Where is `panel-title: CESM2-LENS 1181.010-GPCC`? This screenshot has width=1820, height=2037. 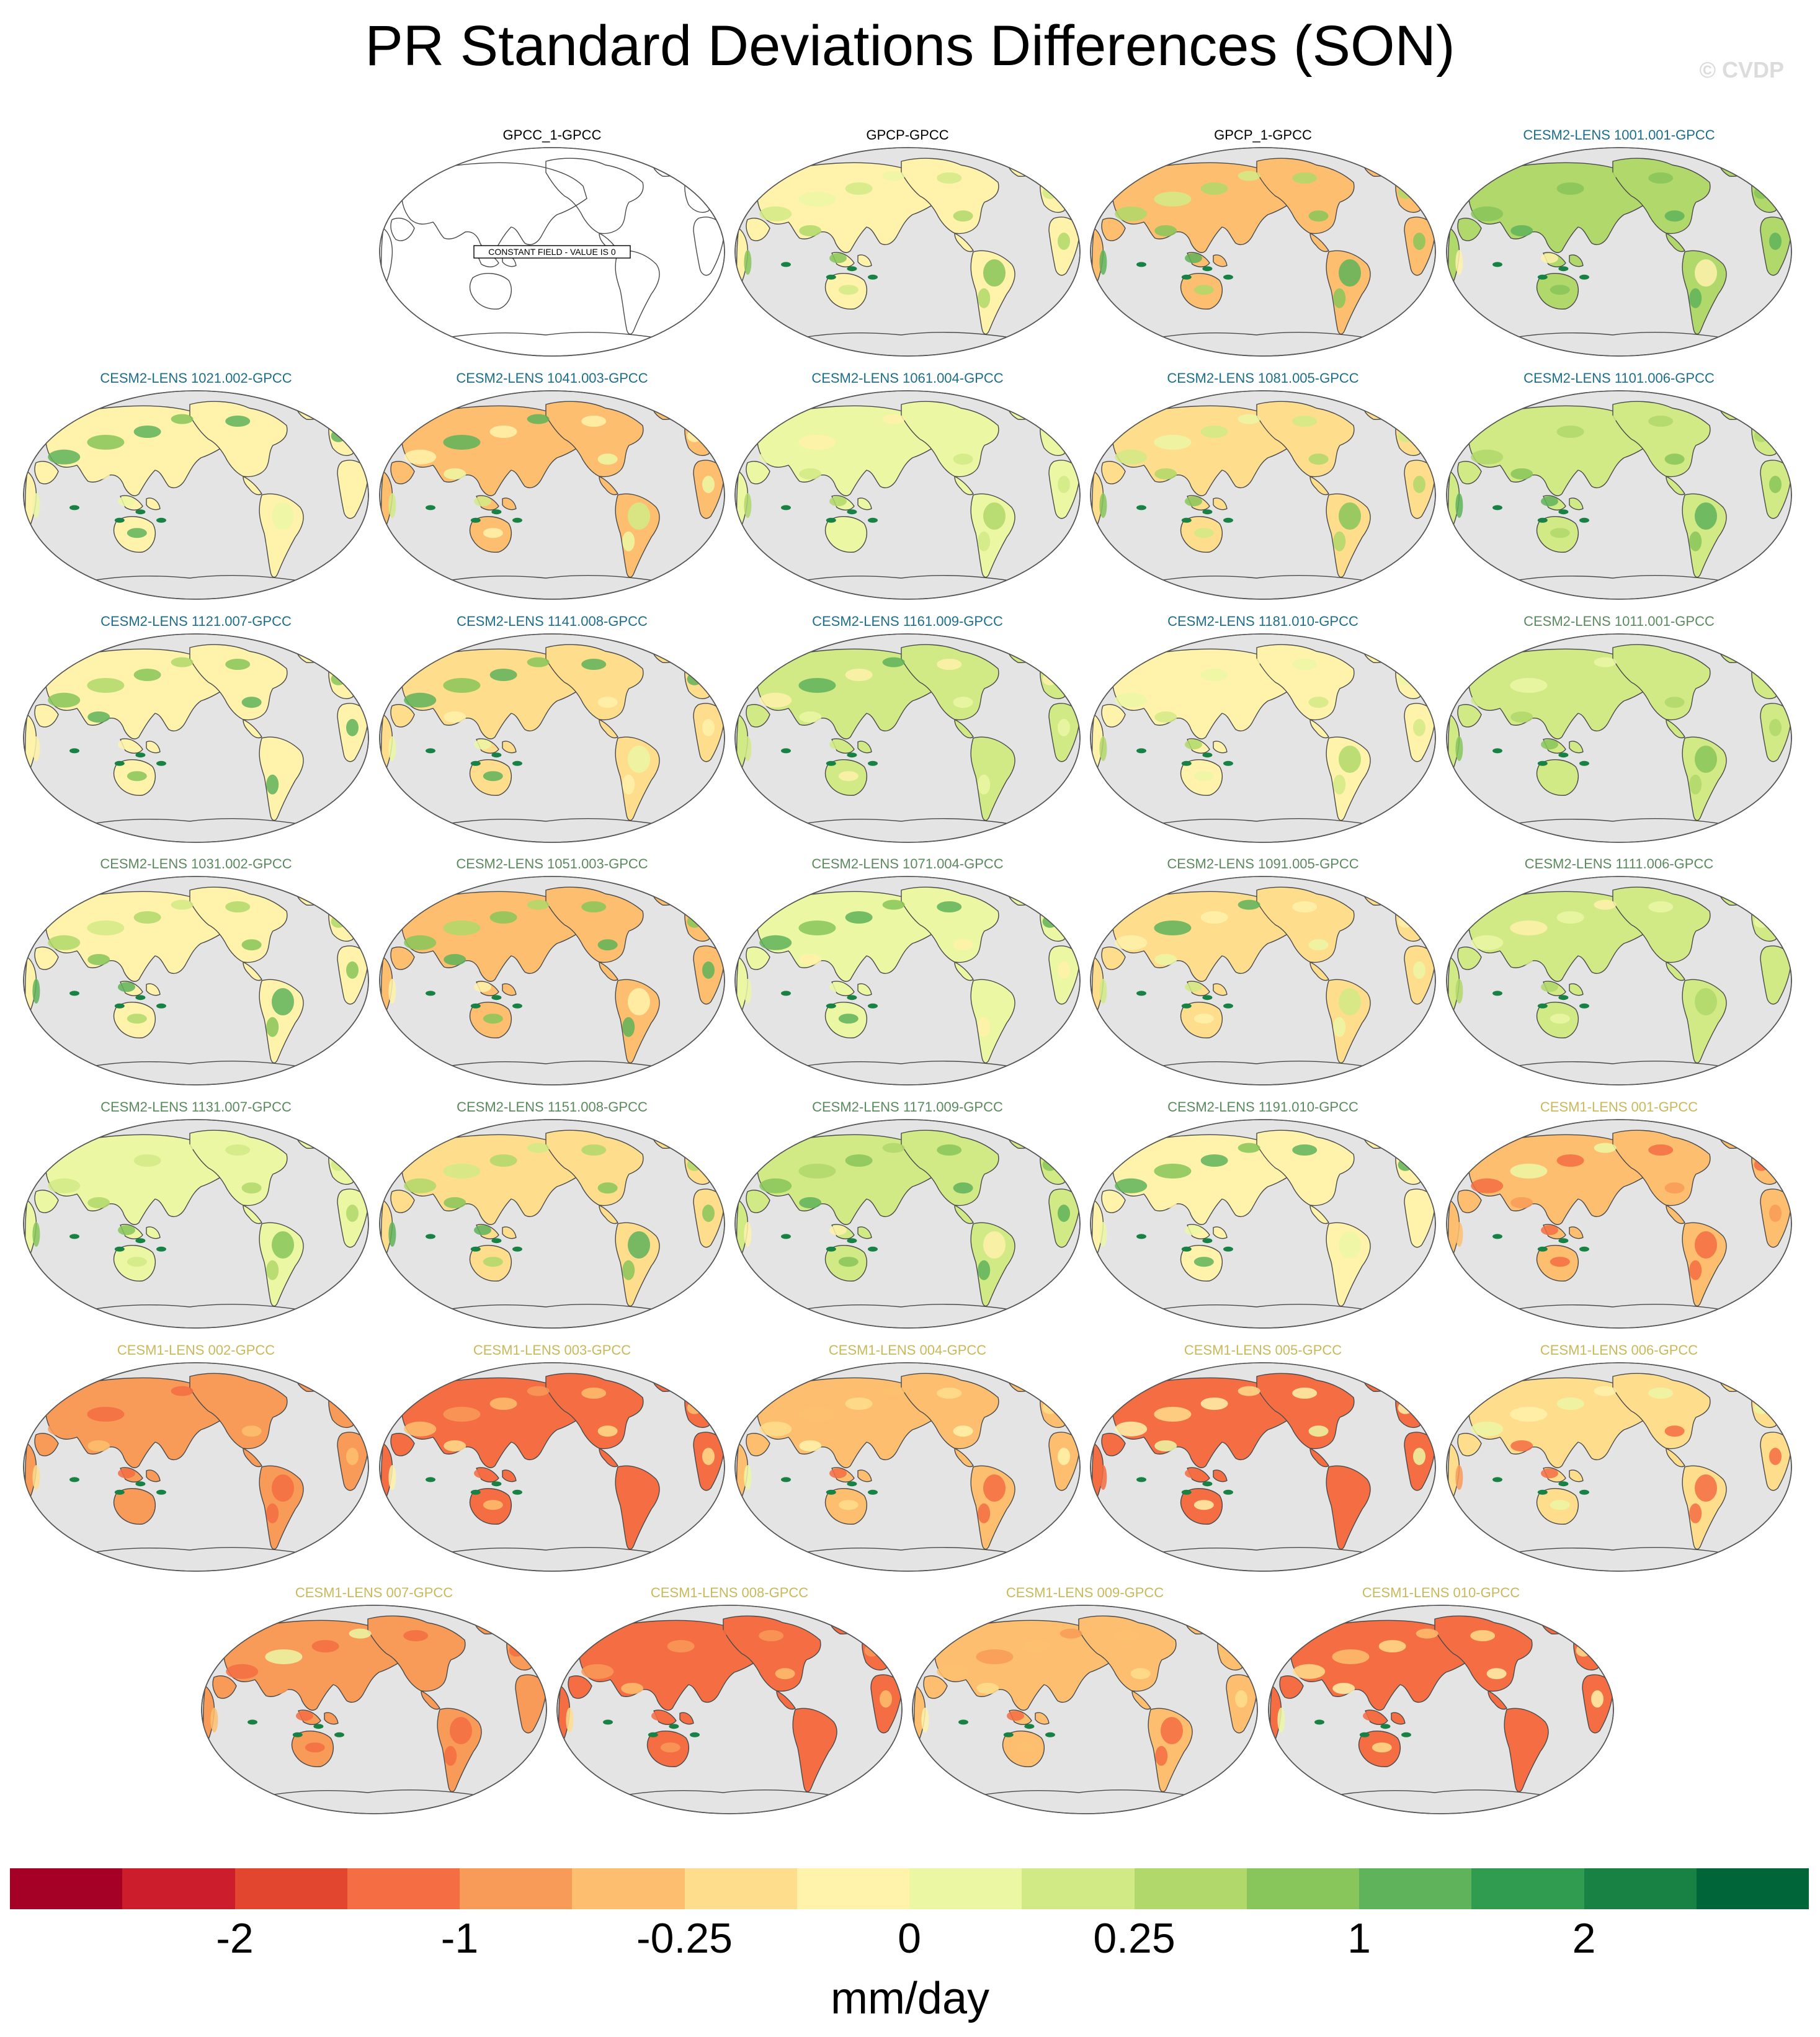 panel-title: CESM2-LENS 1181.010-GPCC is located at coordinates (1262, 621).